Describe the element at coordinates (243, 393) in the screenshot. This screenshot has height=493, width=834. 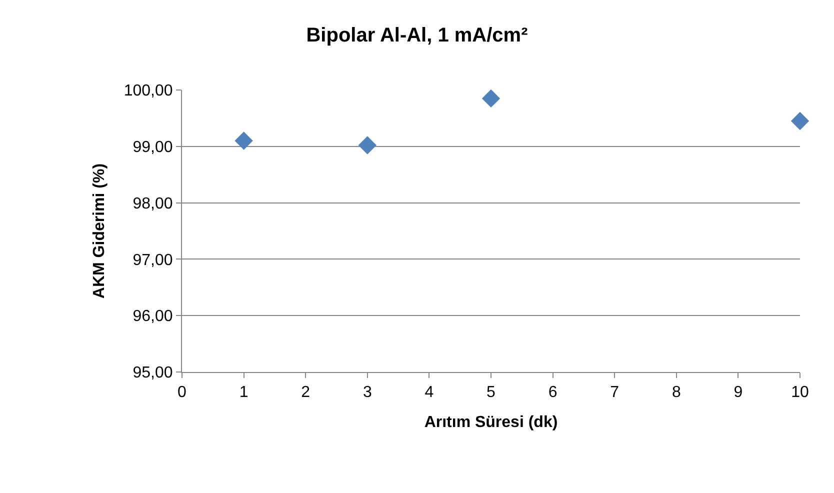
I see `x-tick-label: 1` at that location.